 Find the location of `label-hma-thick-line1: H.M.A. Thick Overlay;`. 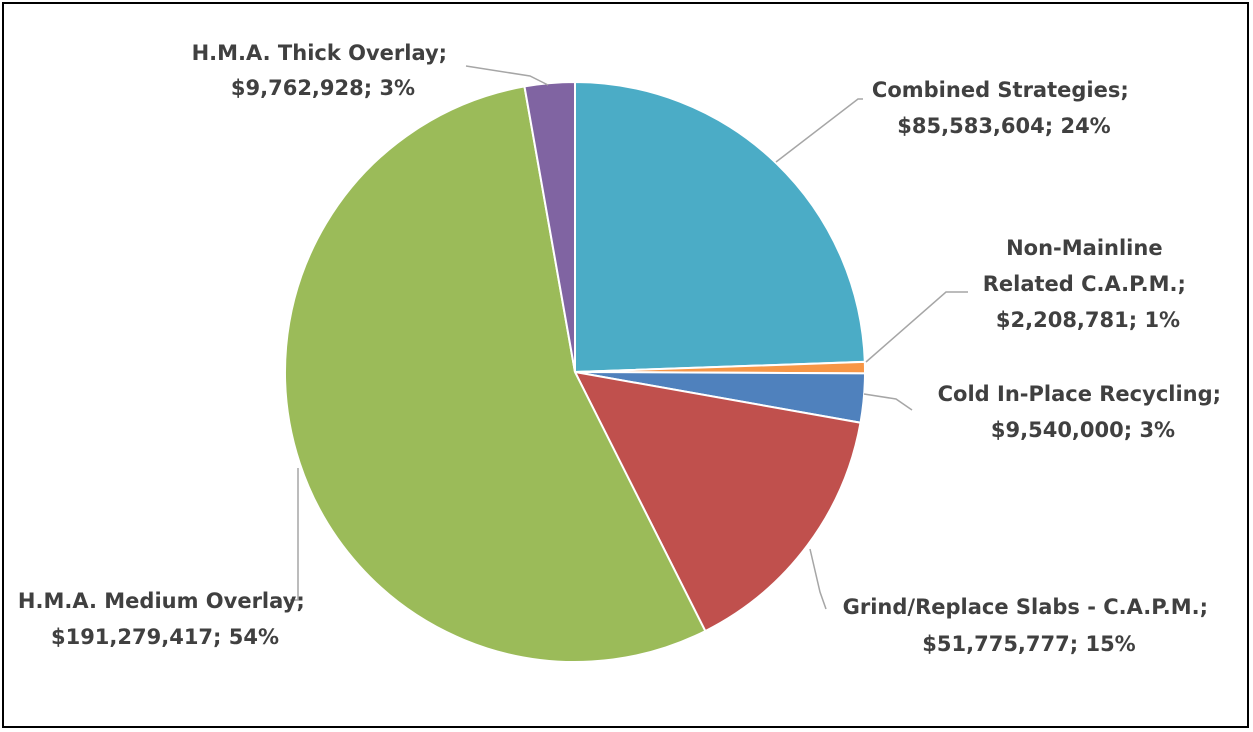

label-hma-thick-line1: H.M.A. Thick Overlay; is located at coordinates (320, 53).